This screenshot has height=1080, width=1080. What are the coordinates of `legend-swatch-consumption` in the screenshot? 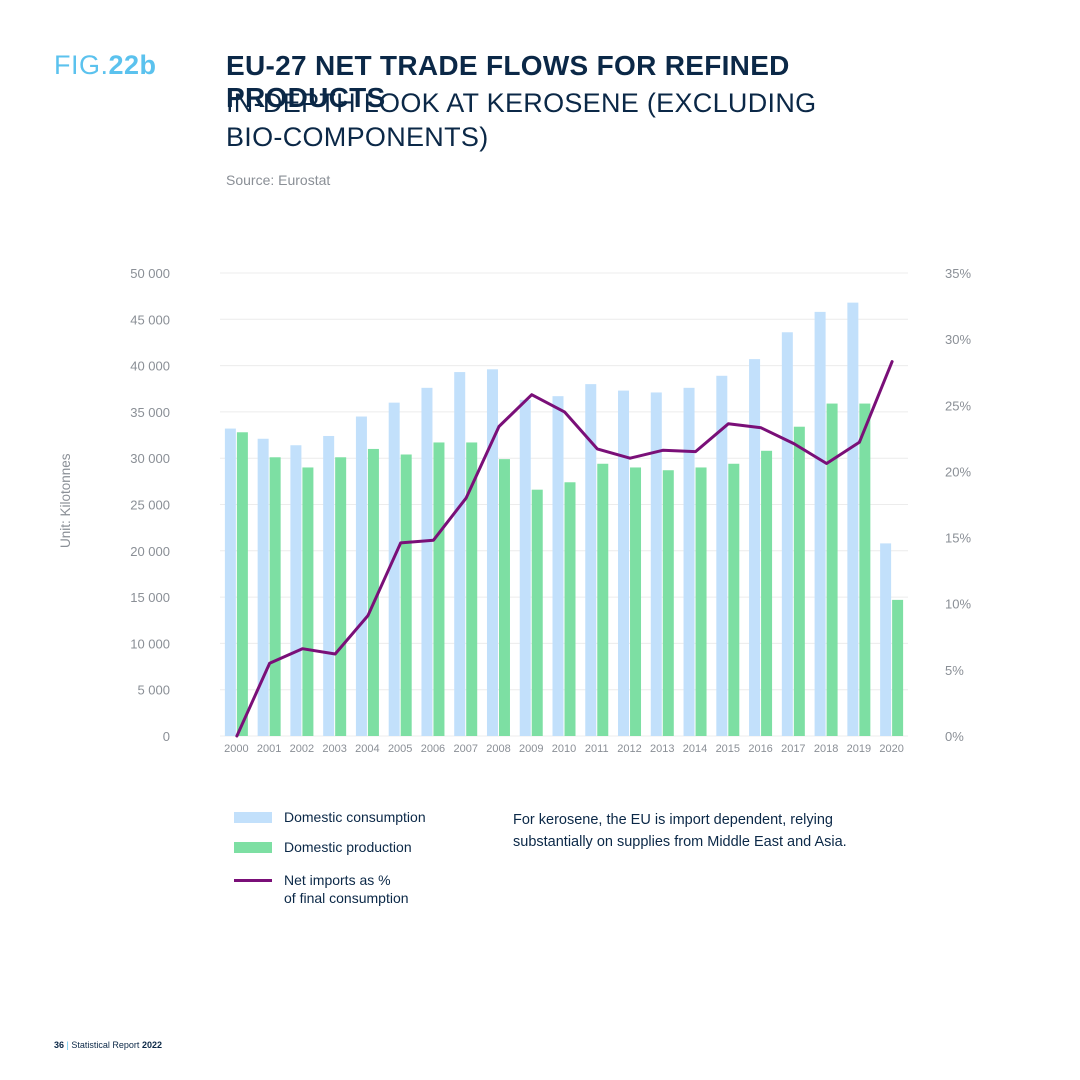 It's located at (253, 817).